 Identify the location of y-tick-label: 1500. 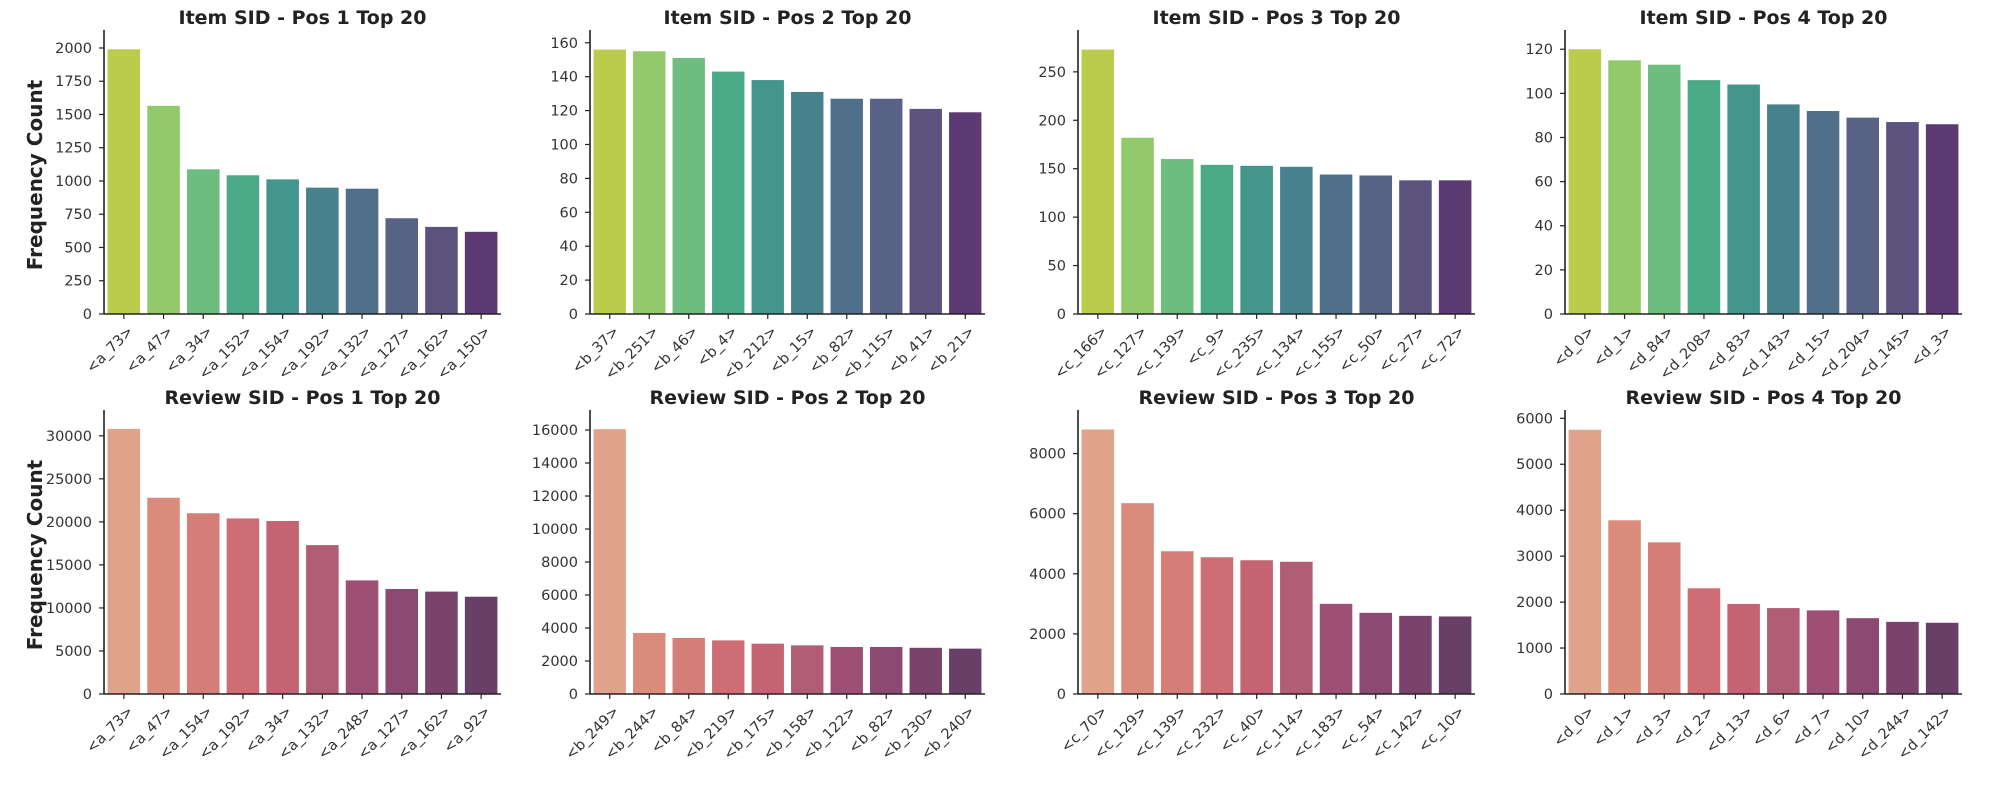
(73, 115).